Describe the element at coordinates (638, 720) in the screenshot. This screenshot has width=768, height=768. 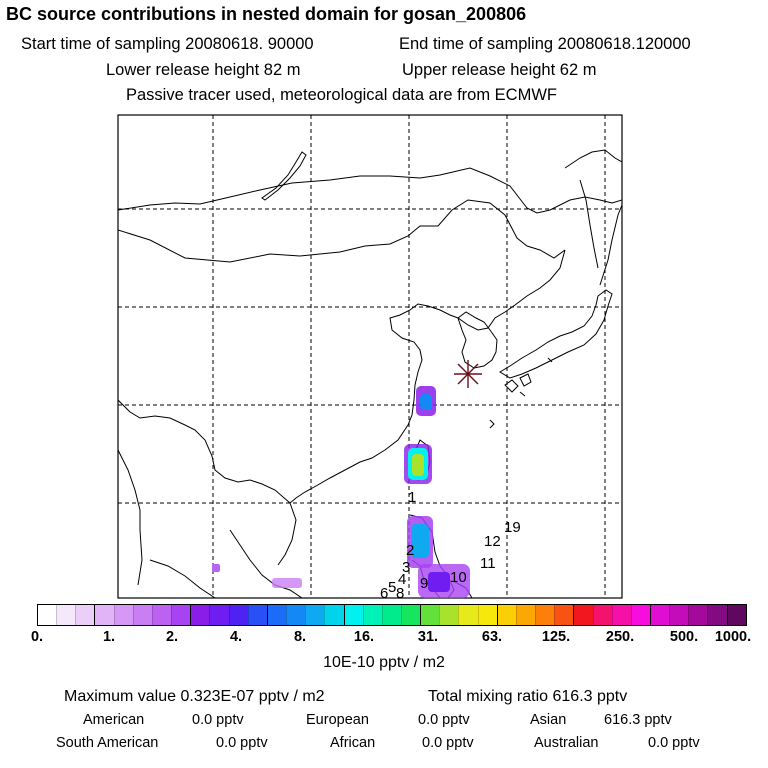
I see `region-asian-value: 616.3 pptv` at that location.